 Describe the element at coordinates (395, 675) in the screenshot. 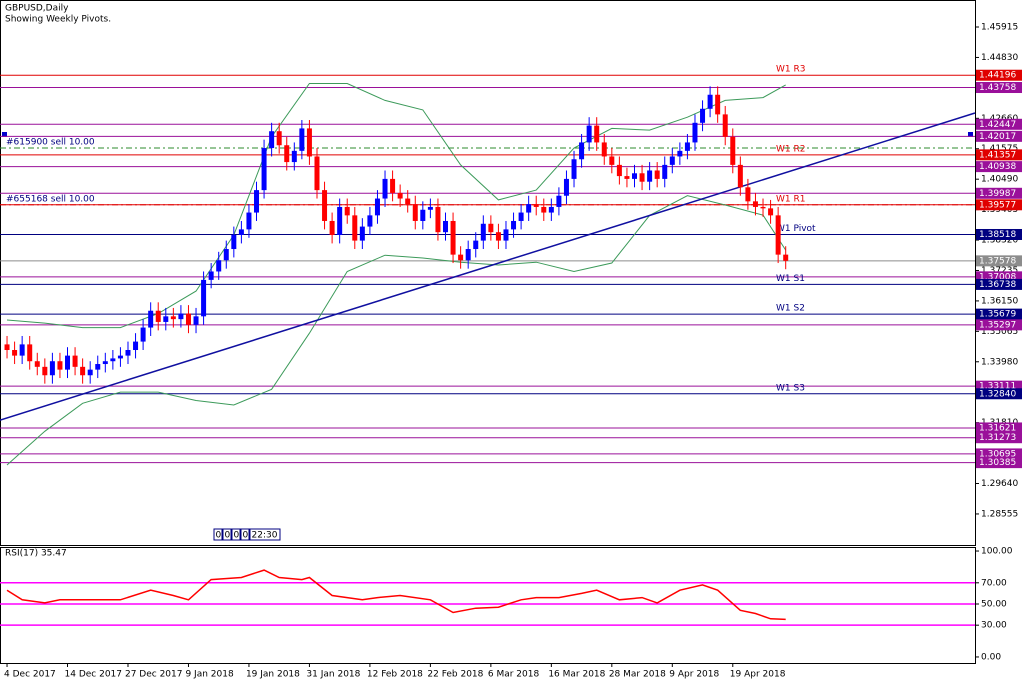

I see `x-tick-label: 12 Feb 2018` at that location.